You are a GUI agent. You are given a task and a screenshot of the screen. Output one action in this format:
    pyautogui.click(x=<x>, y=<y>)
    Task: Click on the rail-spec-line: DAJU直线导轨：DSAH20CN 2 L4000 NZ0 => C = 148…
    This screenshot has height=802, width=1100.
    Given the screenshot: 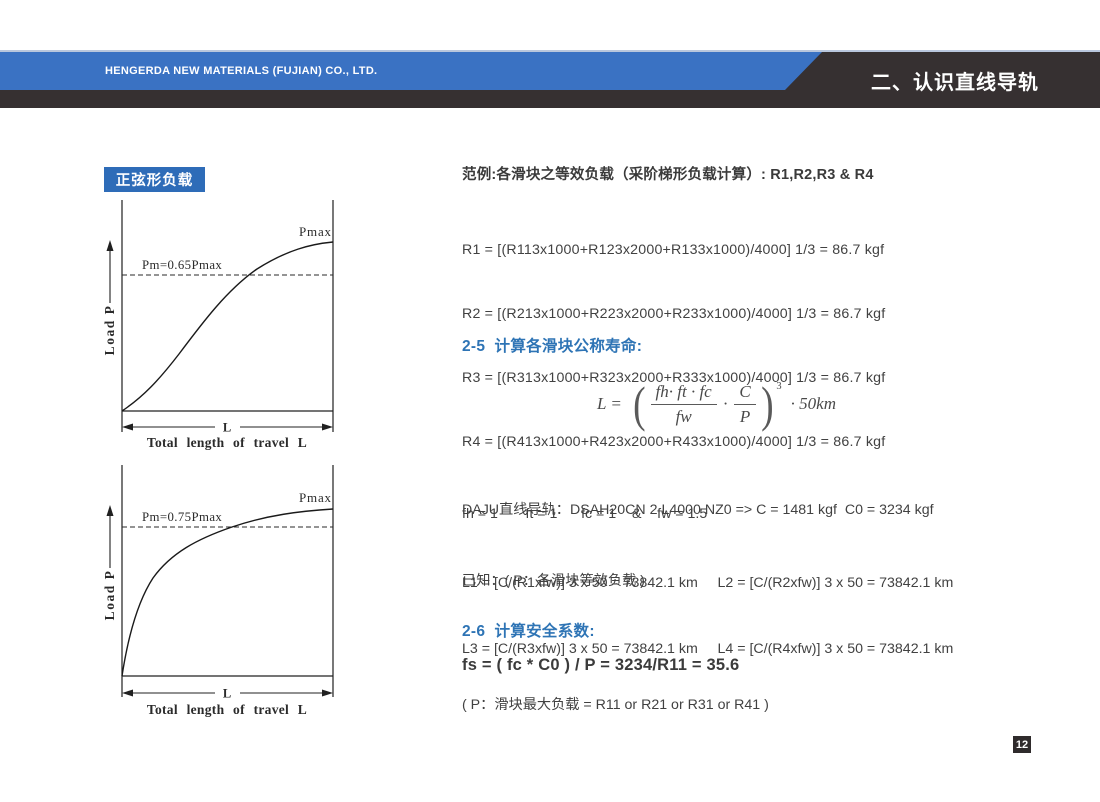 What is the action you would take?
    pyautogui.click(x=698, y=510)
    